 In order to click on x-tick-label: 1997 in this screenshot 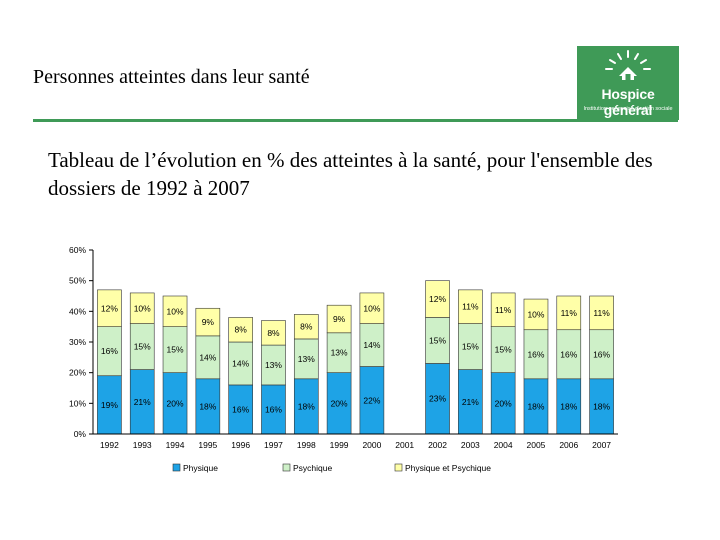, I will do `click(273, 445)`.